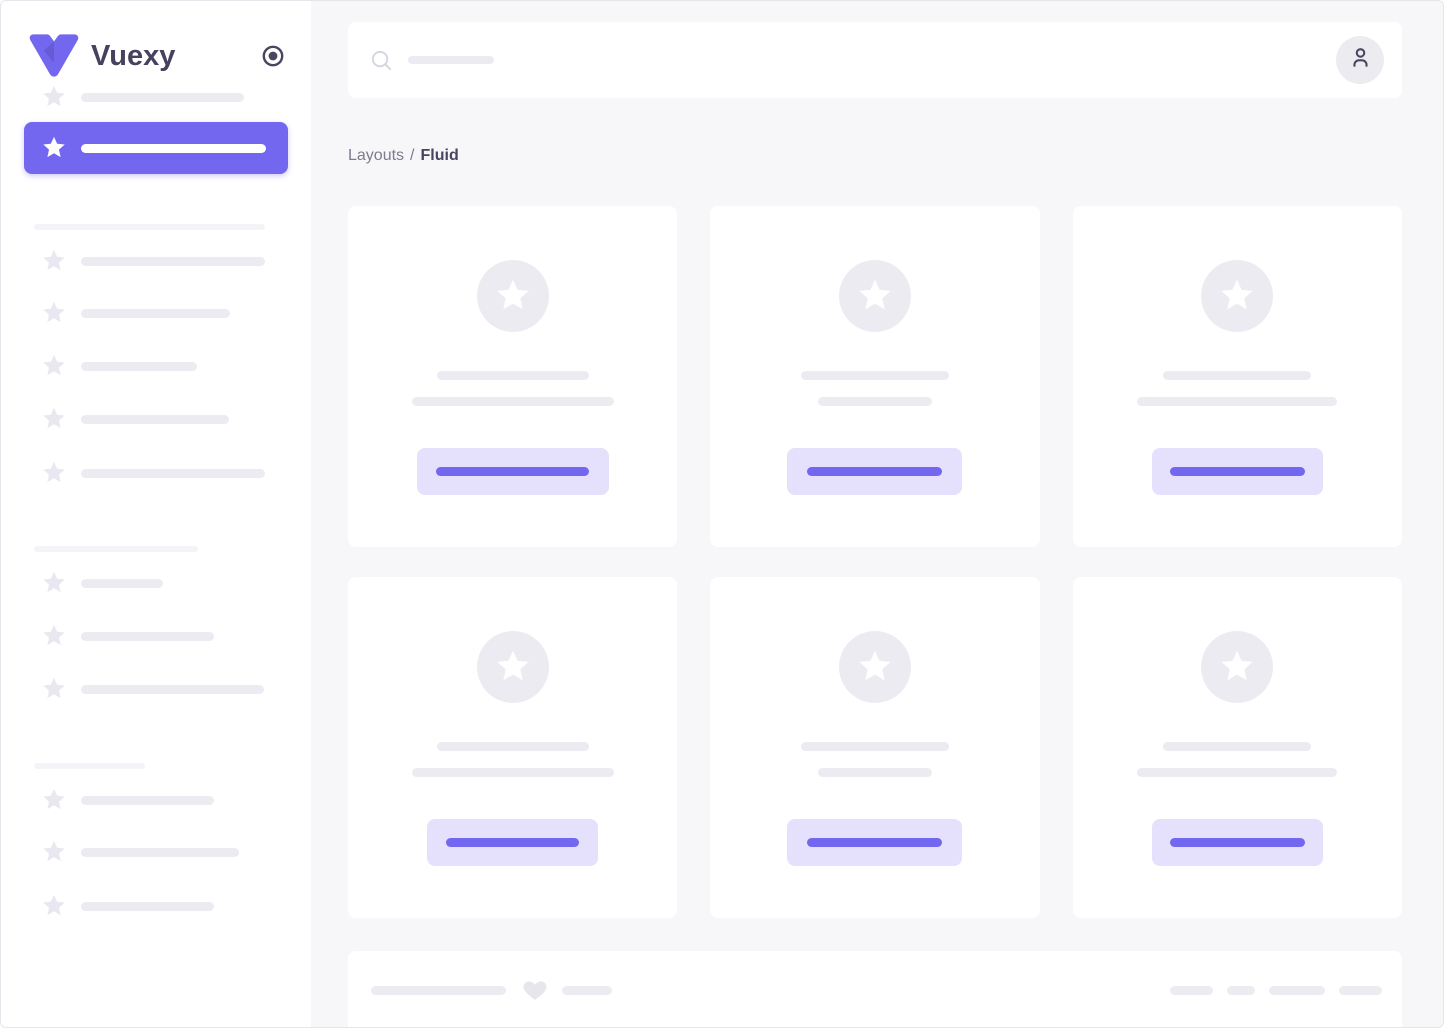 This screenshot has width=1444, height=1028. I want to click on user-avatar-button, so click(1360, 60).